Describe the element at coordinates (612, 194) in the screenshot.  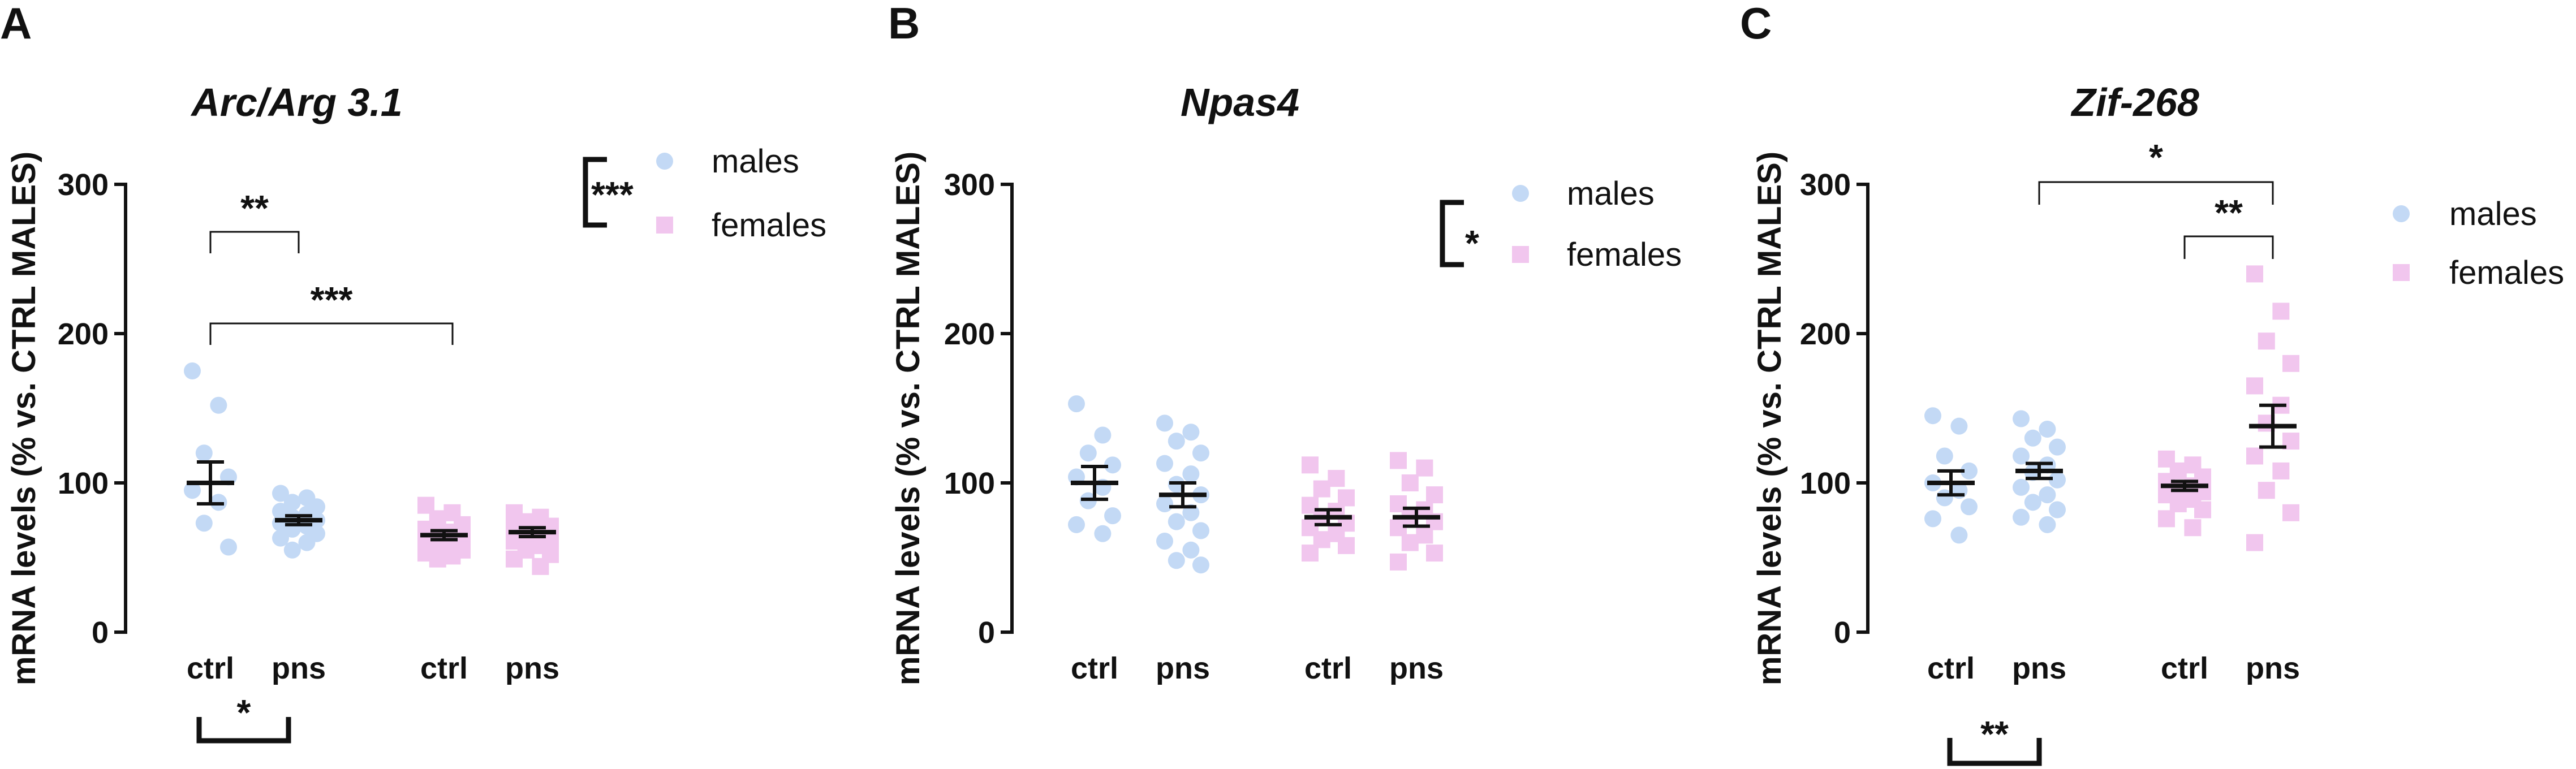
I see `sex-effect-significance: ***` at that location.